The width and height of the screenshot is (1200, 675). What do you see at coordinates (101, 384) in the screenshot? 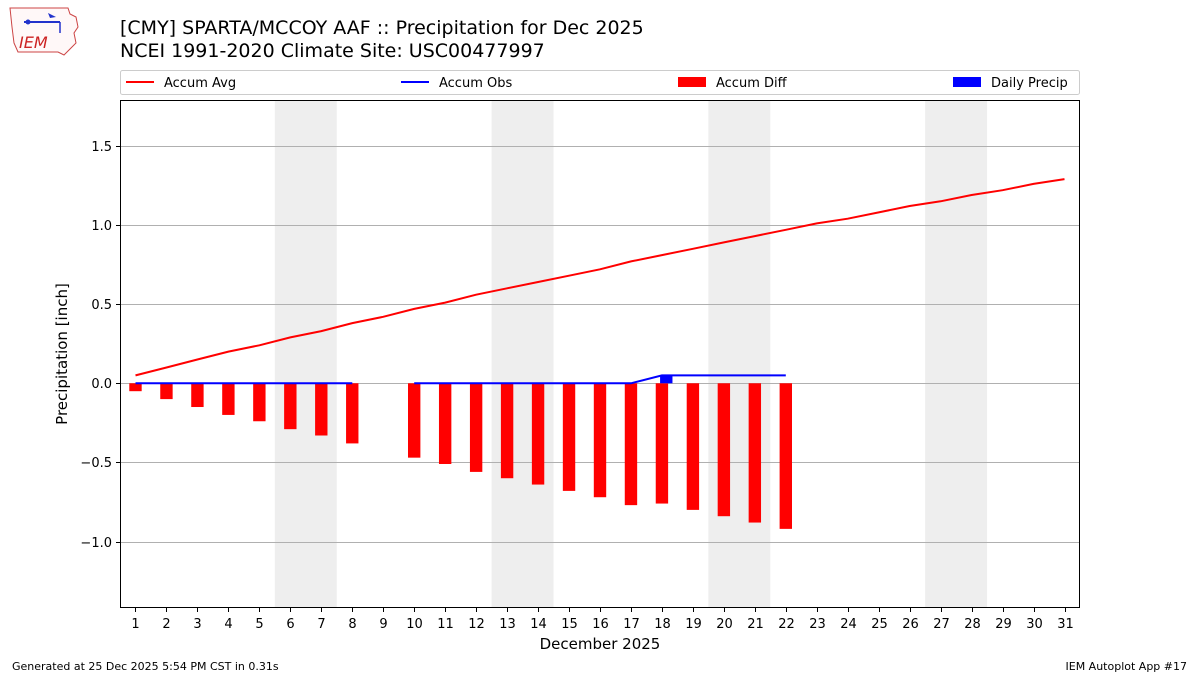
I see `y-tick-label: 0.0` at bounding box center [101, 384].